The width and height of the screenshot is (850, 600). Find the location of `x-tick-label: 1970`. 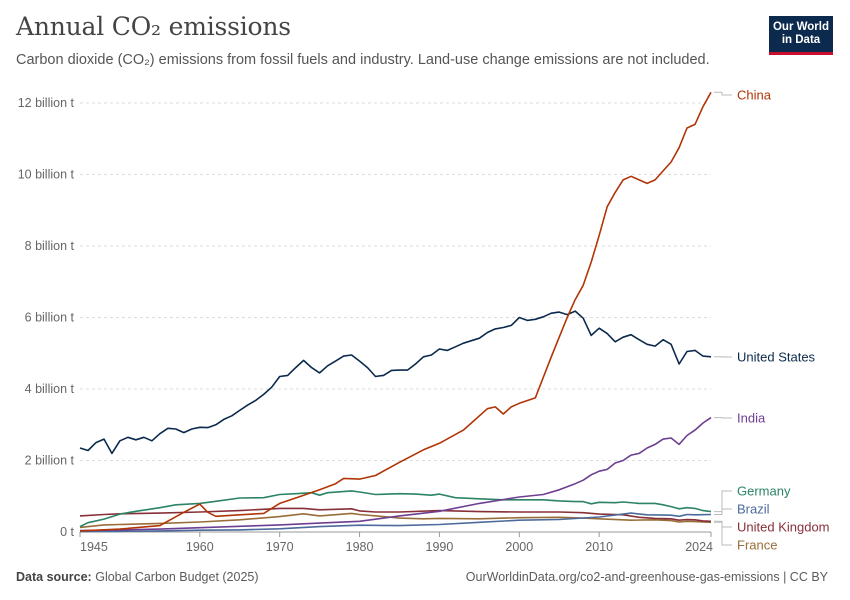

x-tick-label: 1970 is located at coordinates (280, 547).